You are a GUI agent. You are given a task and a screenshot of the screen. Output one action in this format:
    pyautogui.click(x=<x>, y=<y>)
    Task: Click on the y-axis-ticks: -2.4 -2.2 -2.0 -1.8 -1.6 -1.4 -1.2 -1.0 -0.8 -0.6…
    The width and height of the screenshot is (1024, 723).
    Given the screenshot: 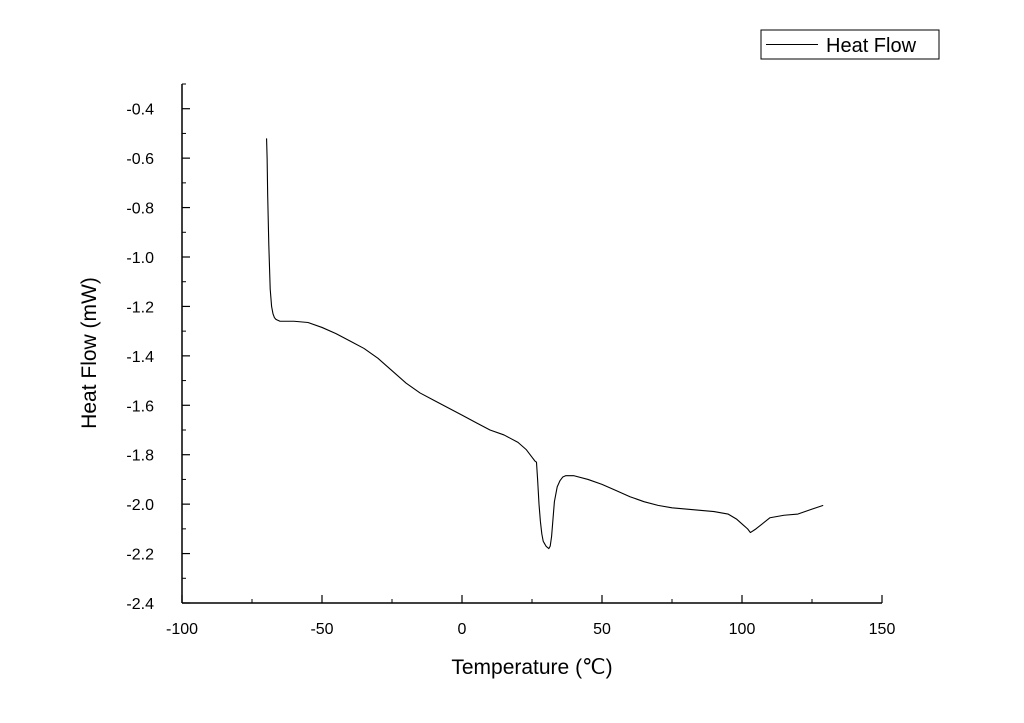 What is the action you would take?
    pyautogui.click(x=158, y=348)
    